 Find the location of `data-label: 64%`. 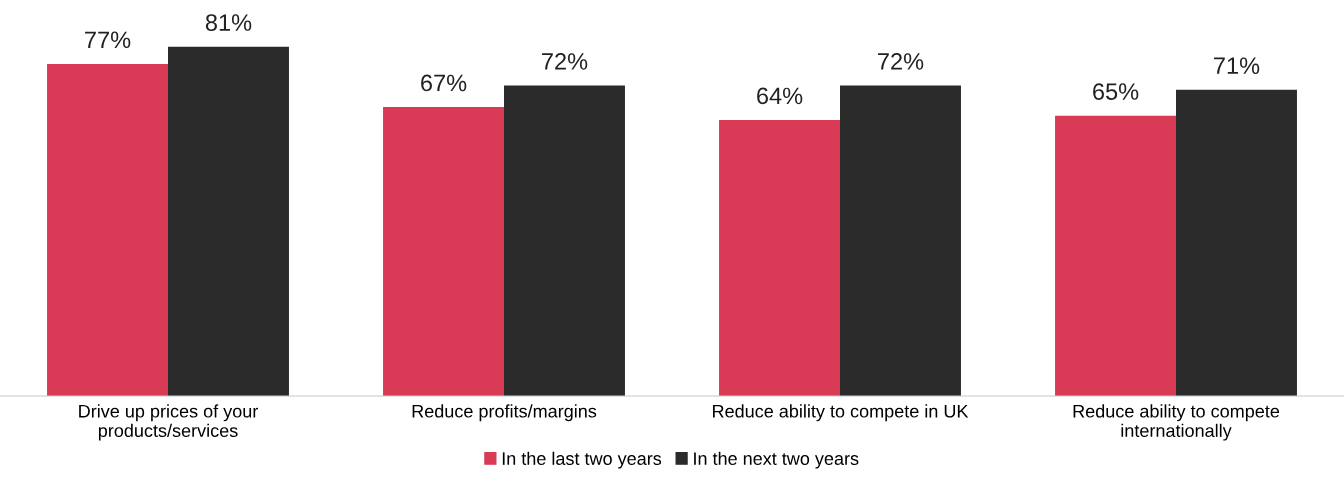

data-label: 64% is located at coordinates (780, 96).